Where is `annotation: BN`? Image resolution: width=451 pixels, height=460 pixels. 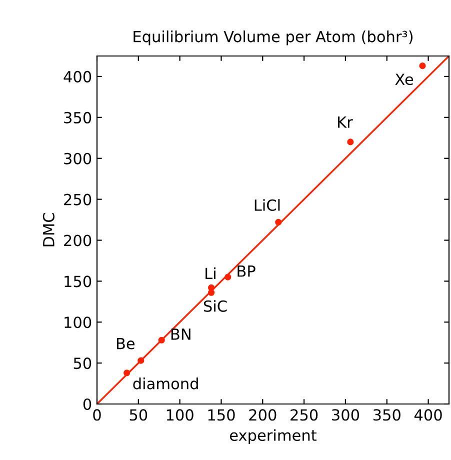
annotation: BN is located at coordinates (180, 334).